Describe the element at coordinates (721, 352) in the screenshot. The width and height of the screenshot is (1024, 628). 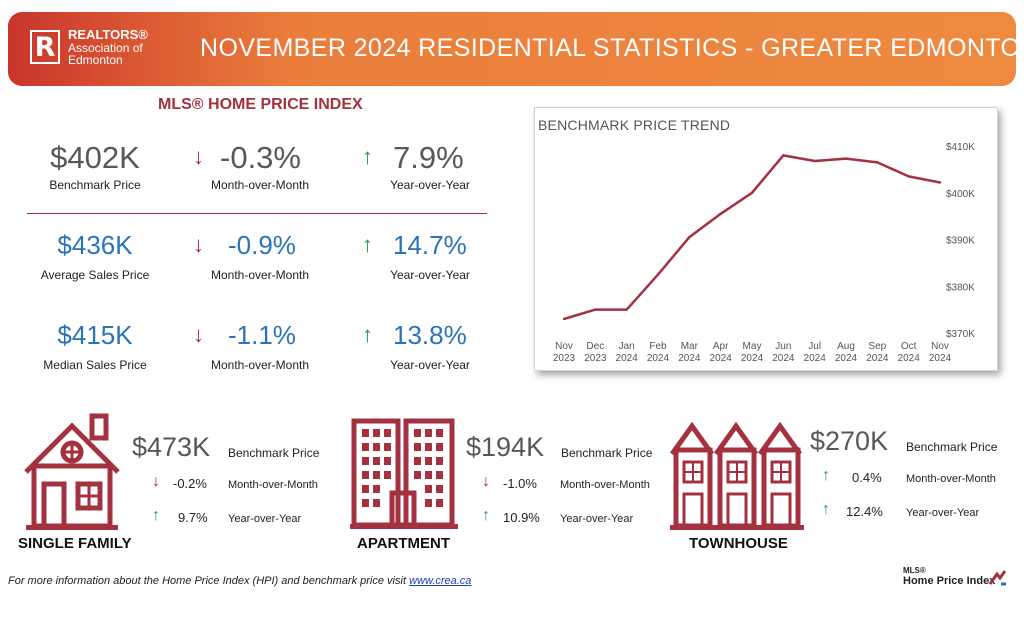
I see `x-tick-label: Apr 2024` at that location.